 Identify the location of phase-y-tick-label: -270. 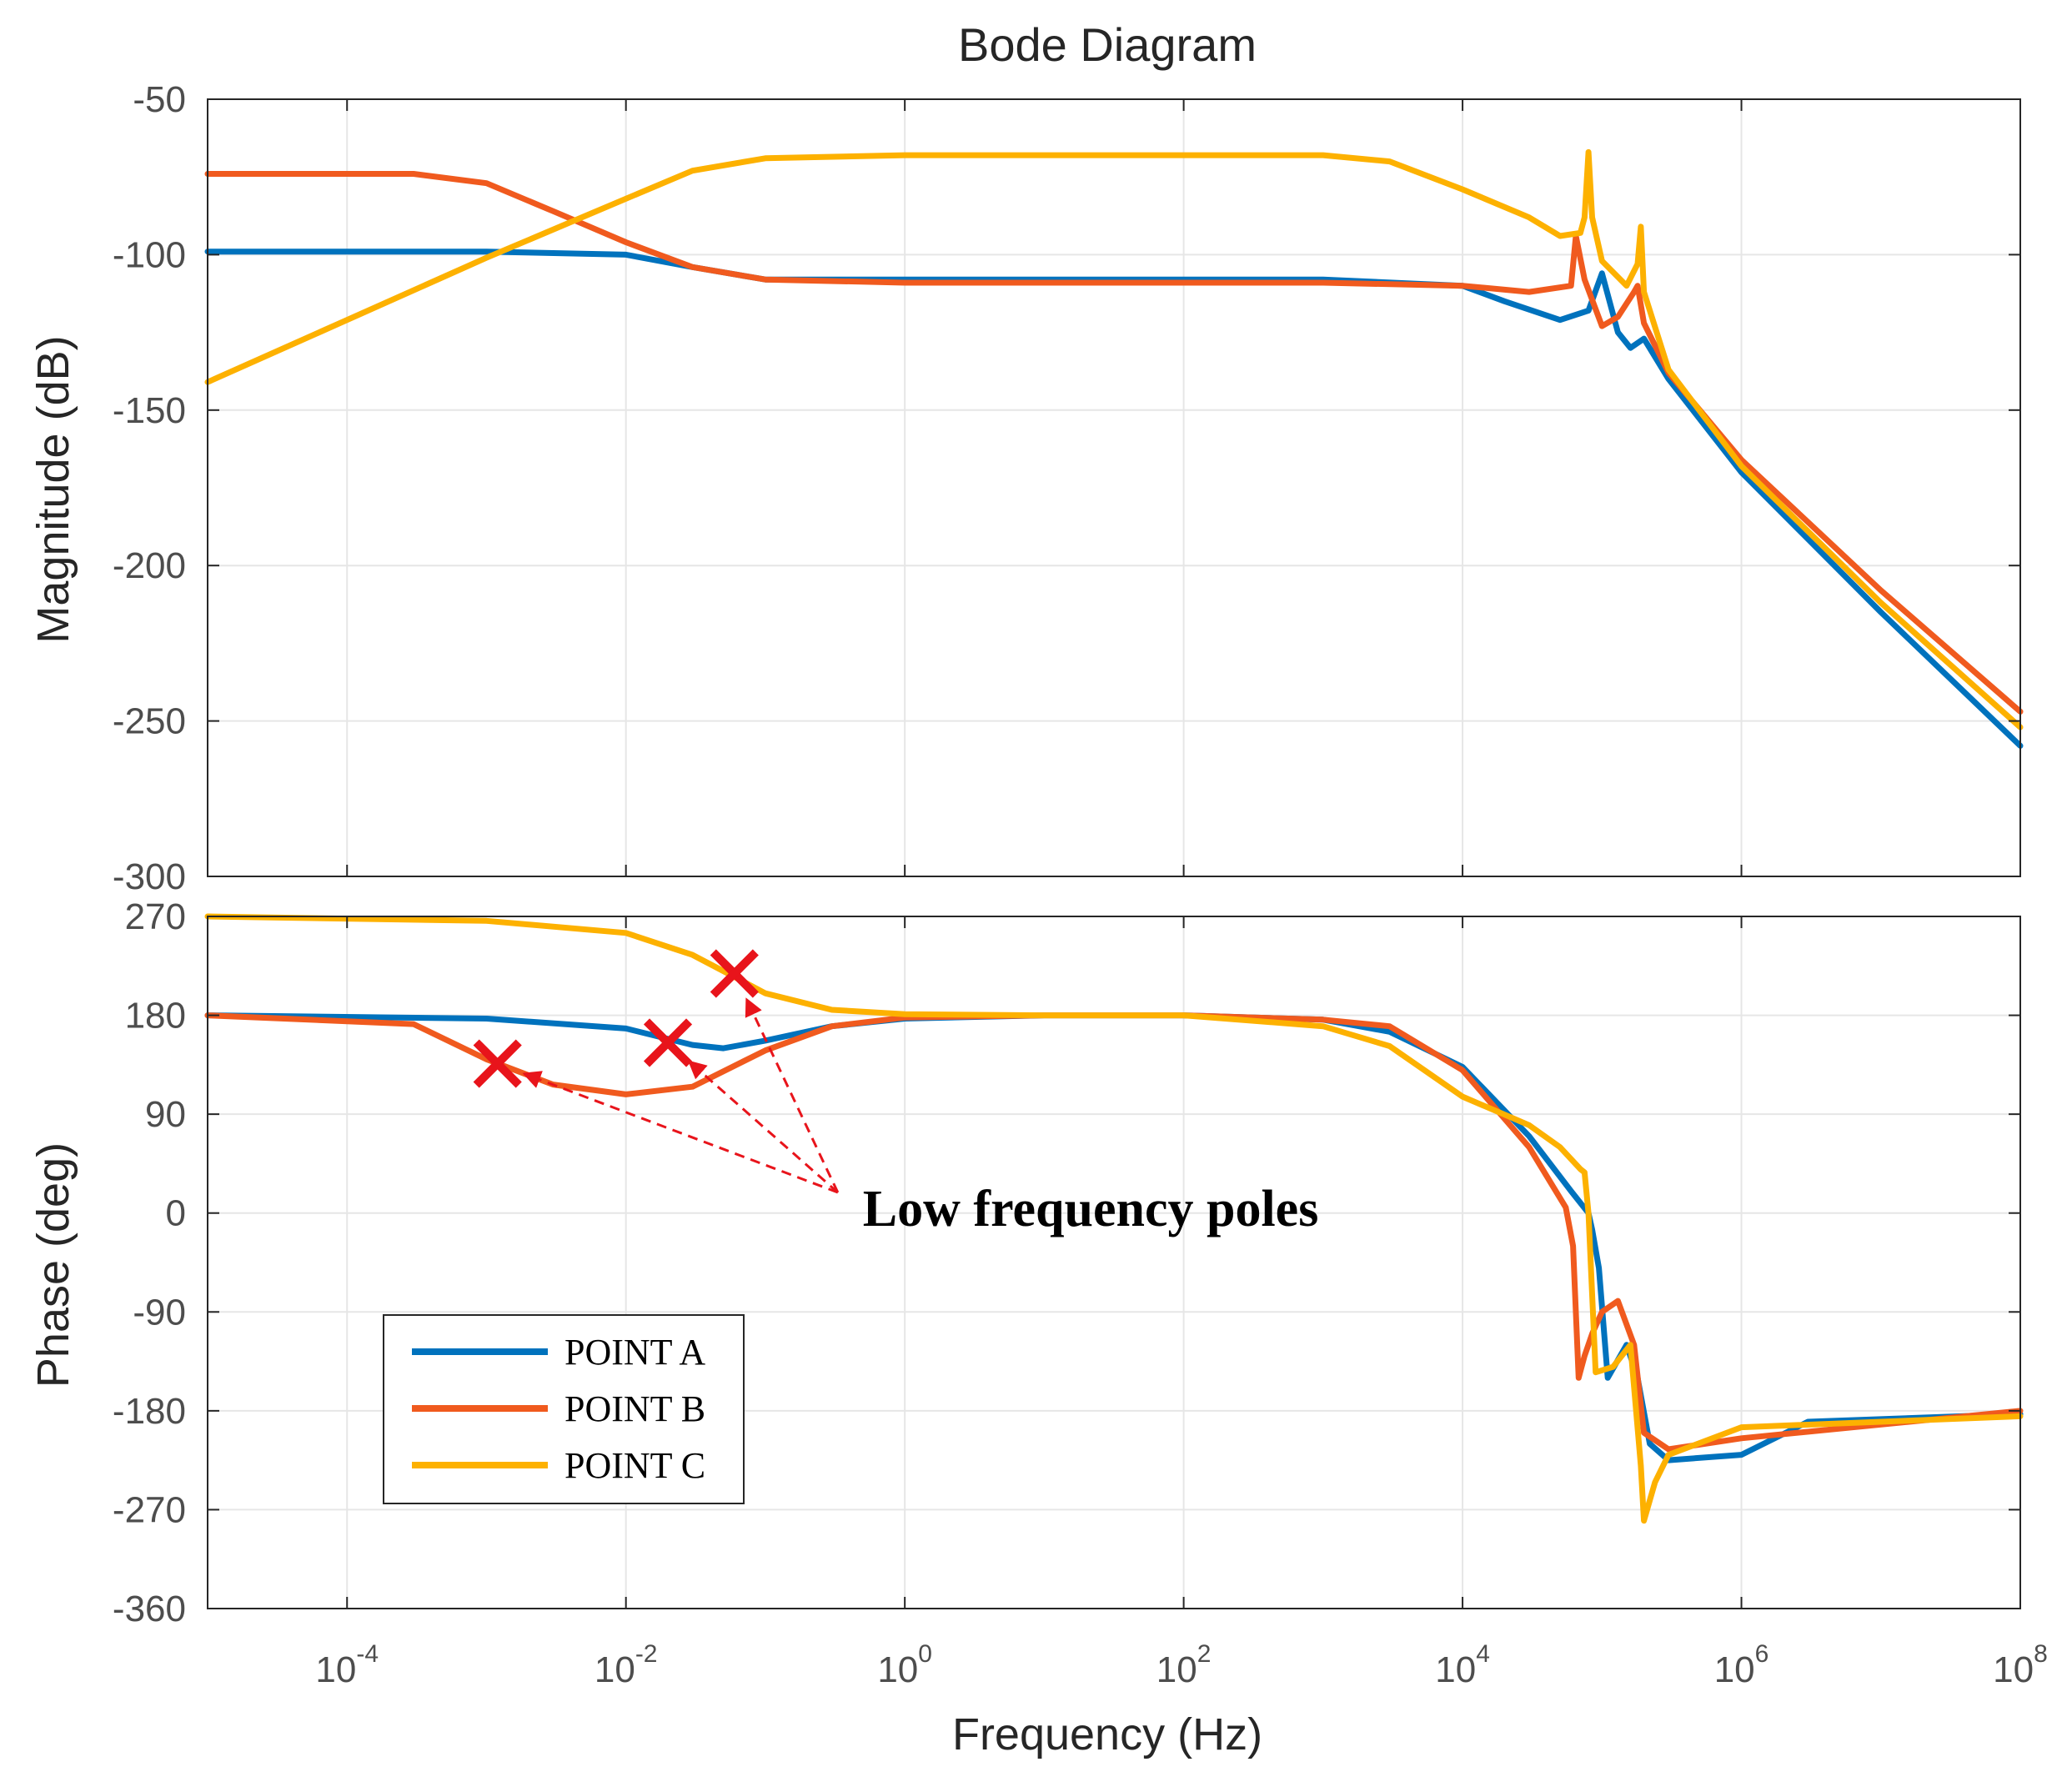
(149, 1509).